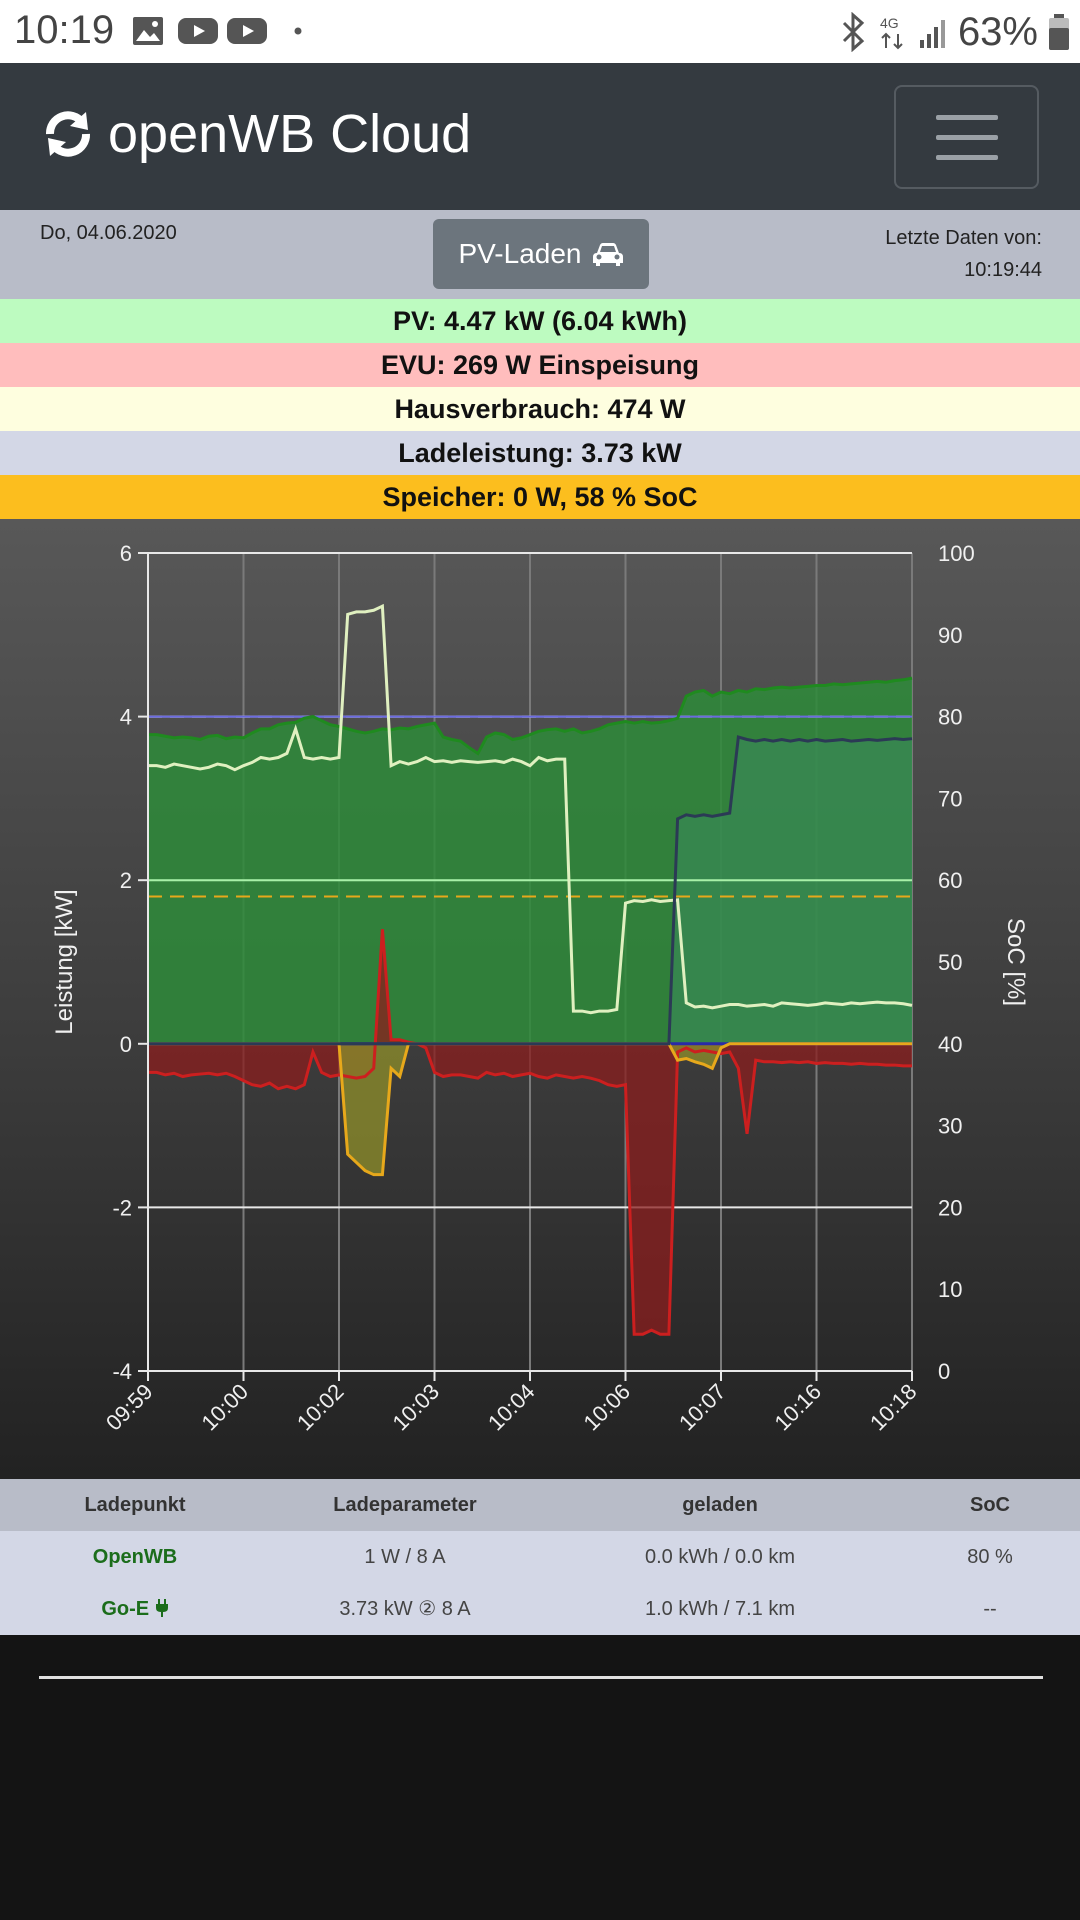  I want to click on charge-params: 1 W / 8 A, so click(405, 1557).